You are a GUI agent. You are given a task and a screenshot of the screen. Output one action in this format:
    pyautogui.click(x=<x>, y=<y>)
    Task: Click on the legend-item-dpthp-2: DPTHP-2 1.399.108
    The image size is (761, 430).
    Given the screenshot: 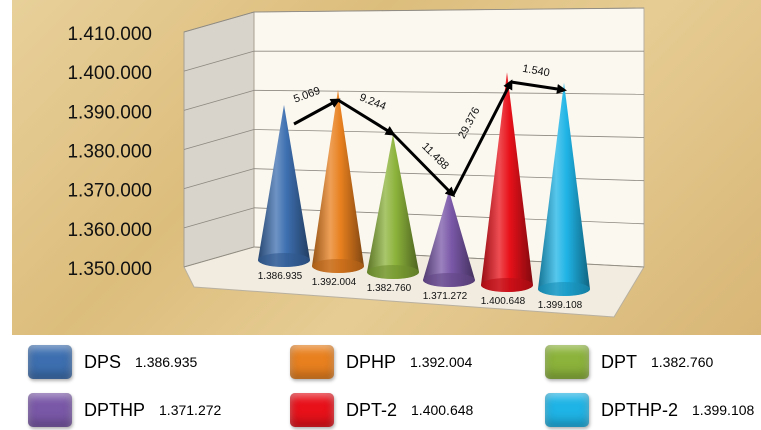 What is the action you would take?
    pyautogui.click(x=649, y=410)
    